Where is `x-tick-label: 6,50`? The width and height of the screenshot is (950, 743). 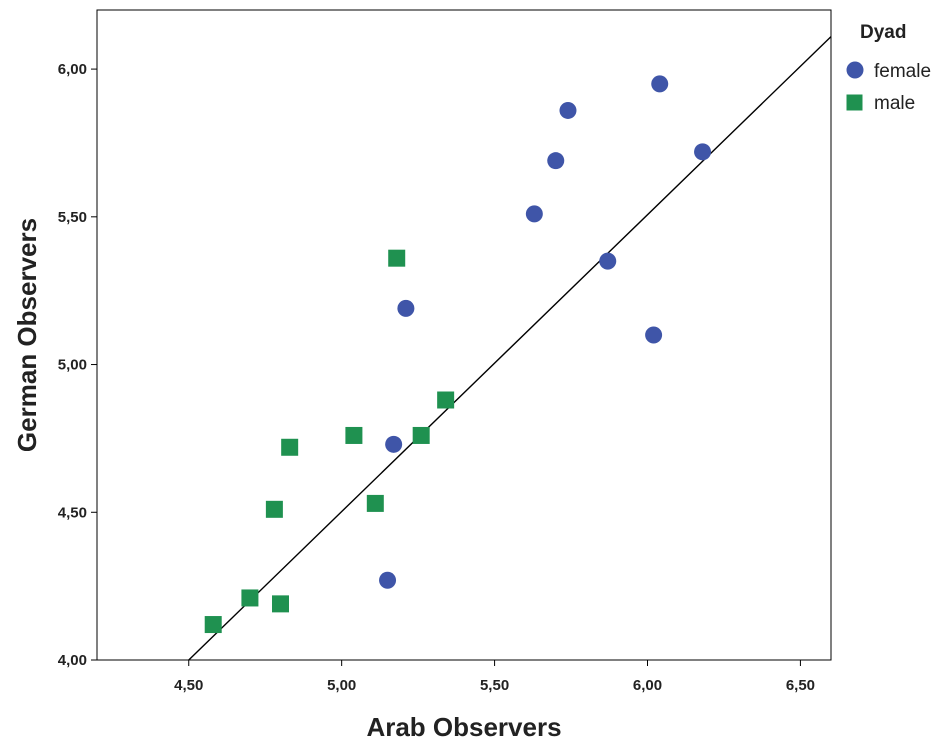
x-tick-label: 6,50 is located at coordinates (800, 685).